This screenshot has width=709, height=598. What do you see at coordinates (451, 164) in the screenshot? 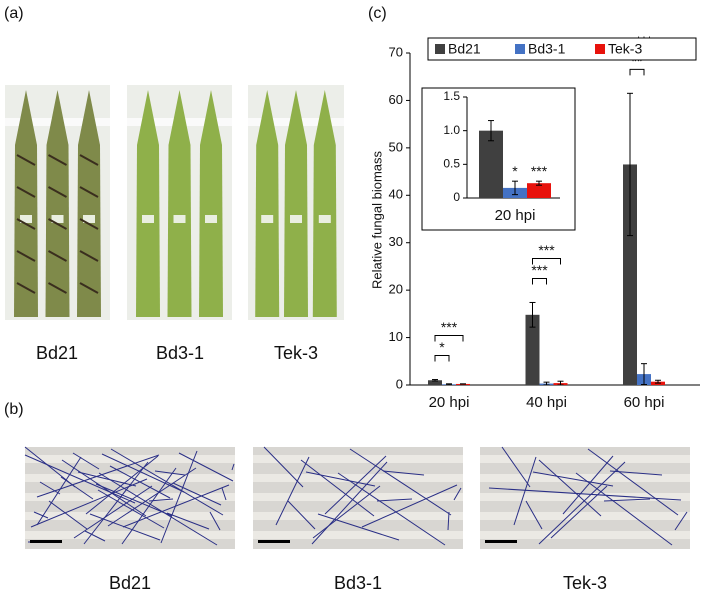
I see `y-tick-label: 0.5` at bounding box center [451, 164].